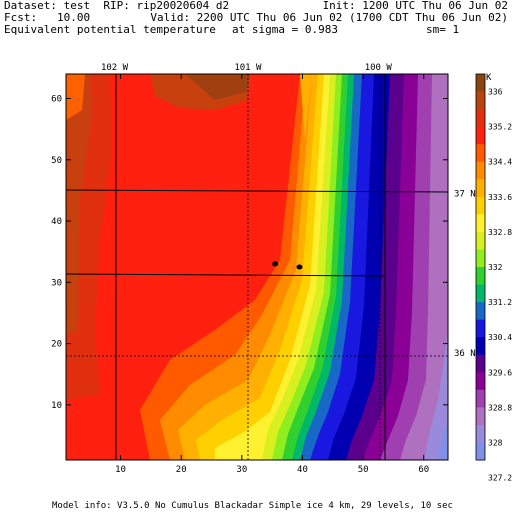 The image size is (512, 512). Describe the element at coordinates (302, 470) in the screenshot. I see `x-tick-label: 40` at that location.